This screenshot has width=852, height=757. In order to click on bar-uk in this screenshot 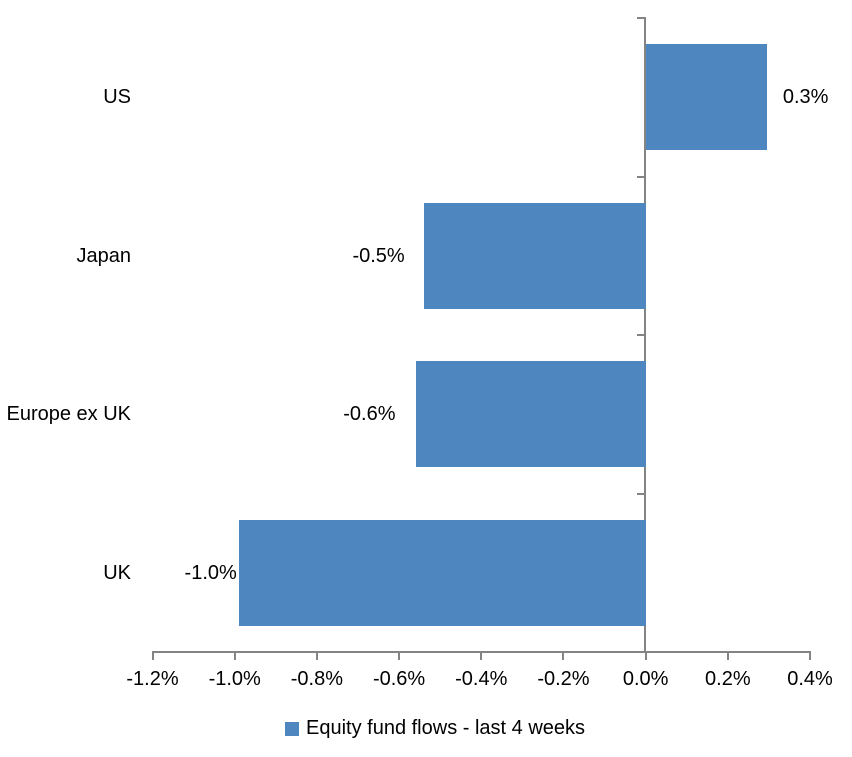, I will do `click(442, 572)`.